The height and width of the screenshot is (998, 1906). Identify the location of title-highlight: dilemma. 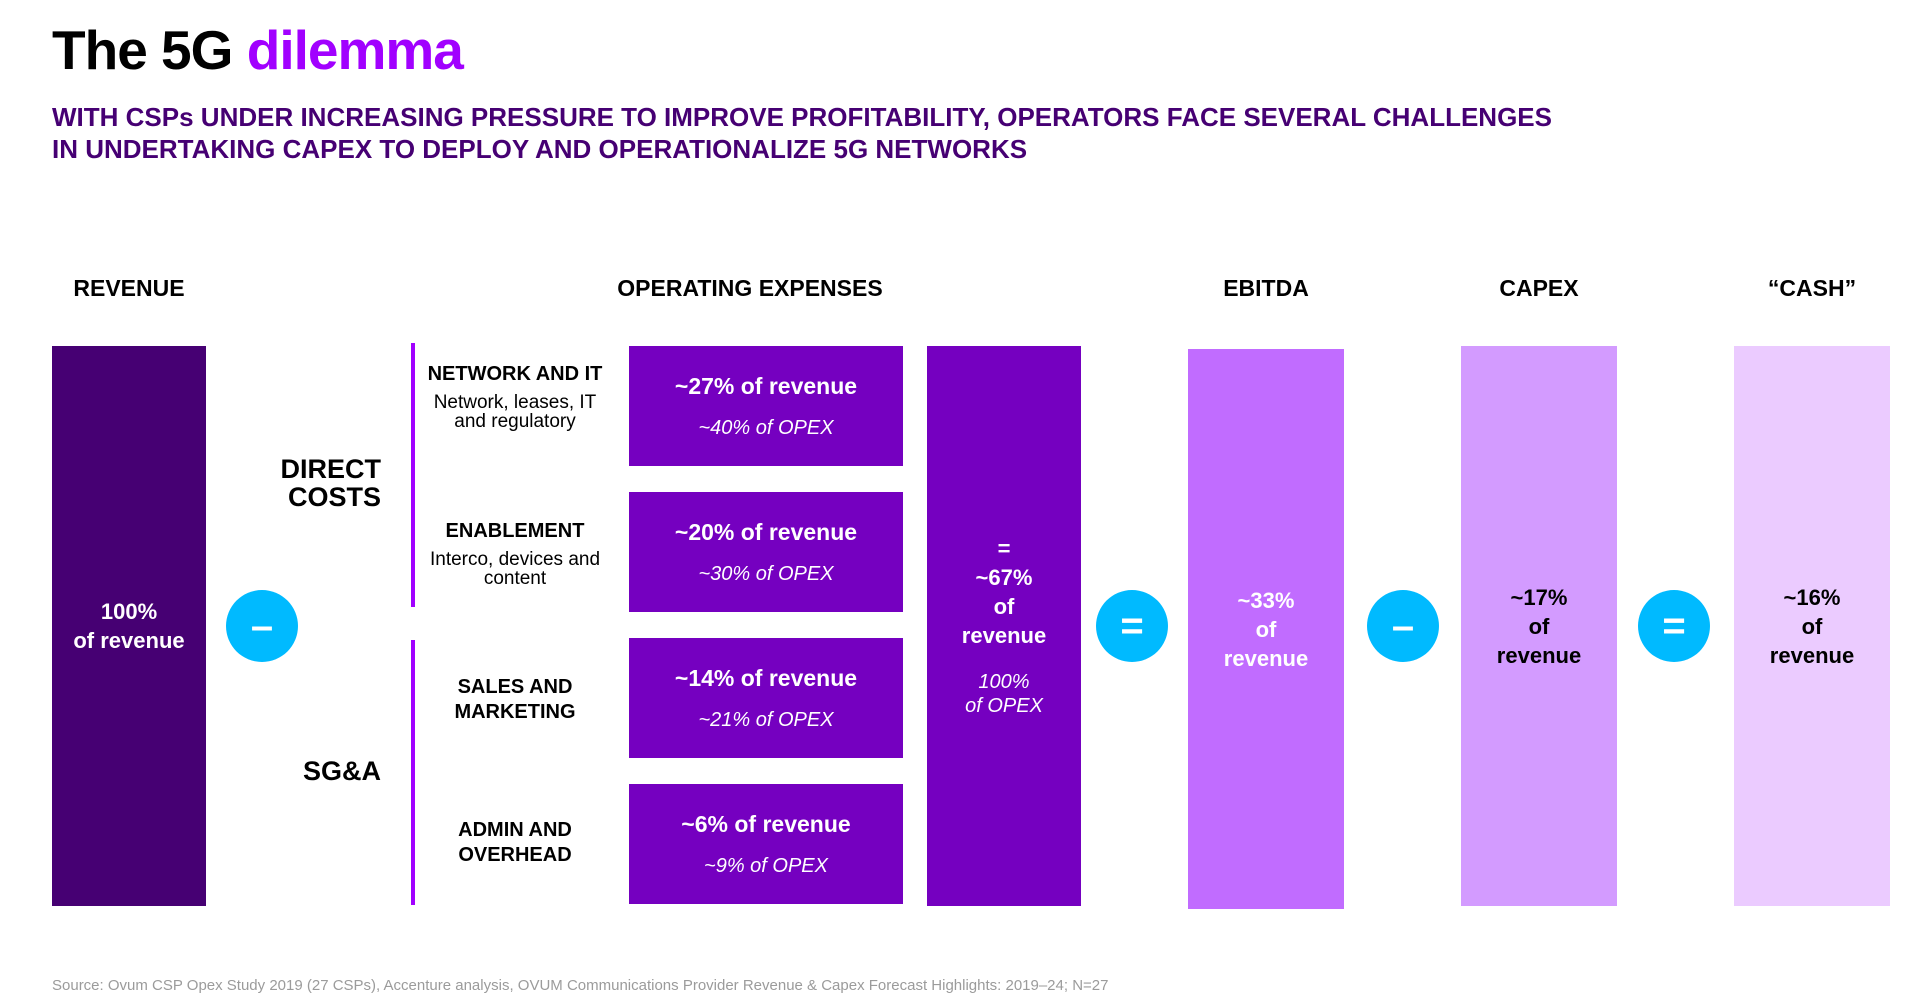
(355, 50).